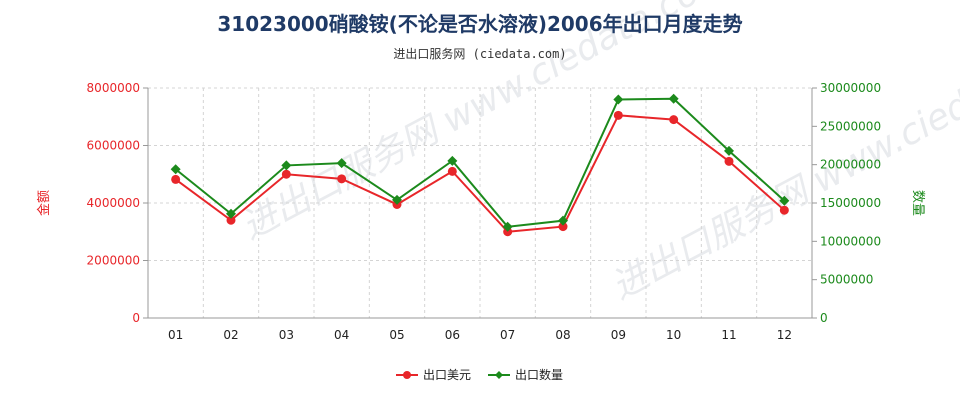 The image size is (960, 400). Describe the element at coordinates (850, 203) in the screenshot. I see `right-tick-label: 15000000` at that location.